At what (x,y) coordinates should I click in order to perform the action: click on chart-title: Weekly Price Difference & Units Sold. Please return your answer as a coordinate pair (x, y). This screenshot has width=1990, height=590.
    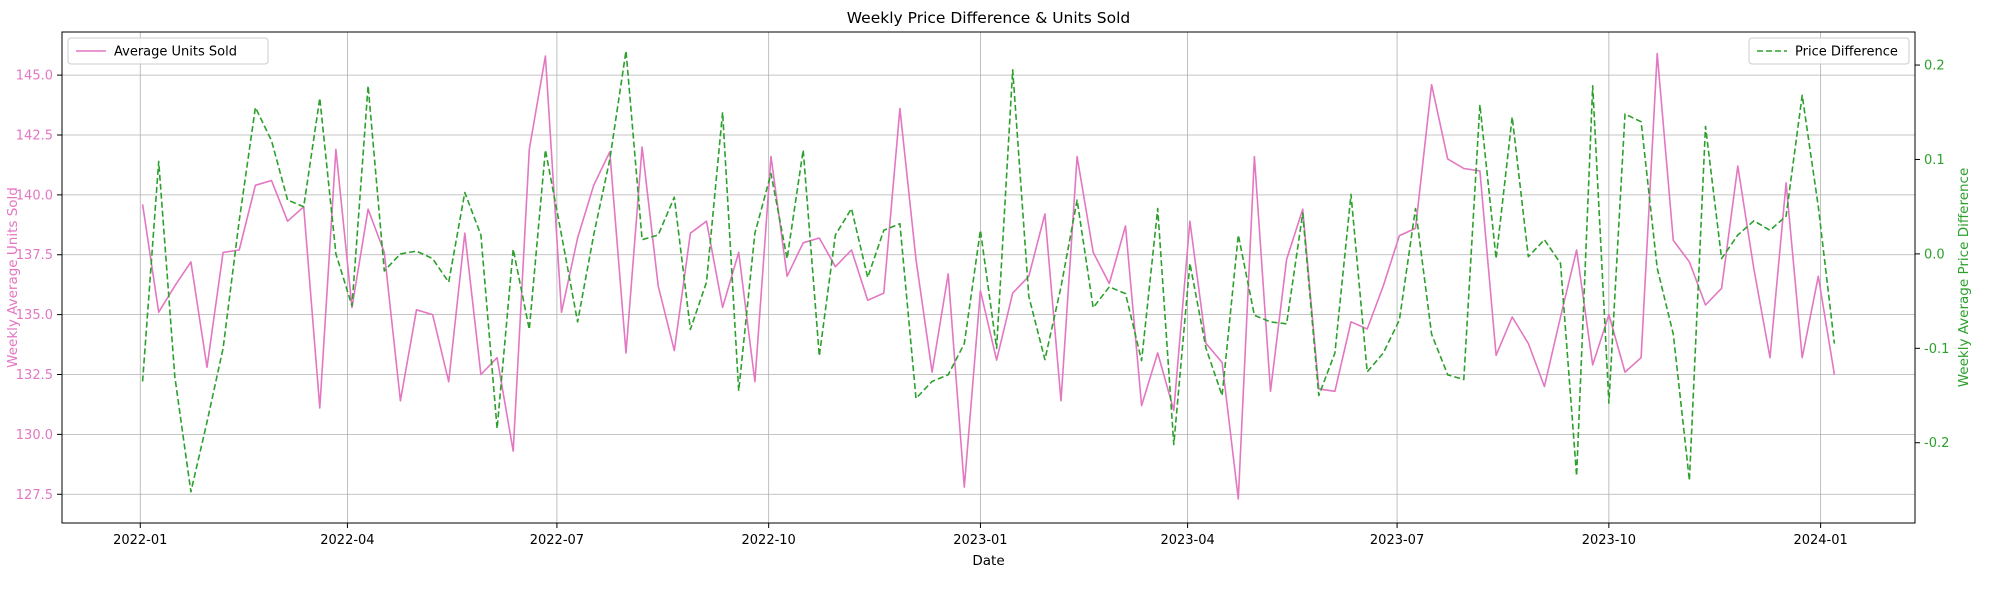
    Looking at the image, I should click on (988, 18).